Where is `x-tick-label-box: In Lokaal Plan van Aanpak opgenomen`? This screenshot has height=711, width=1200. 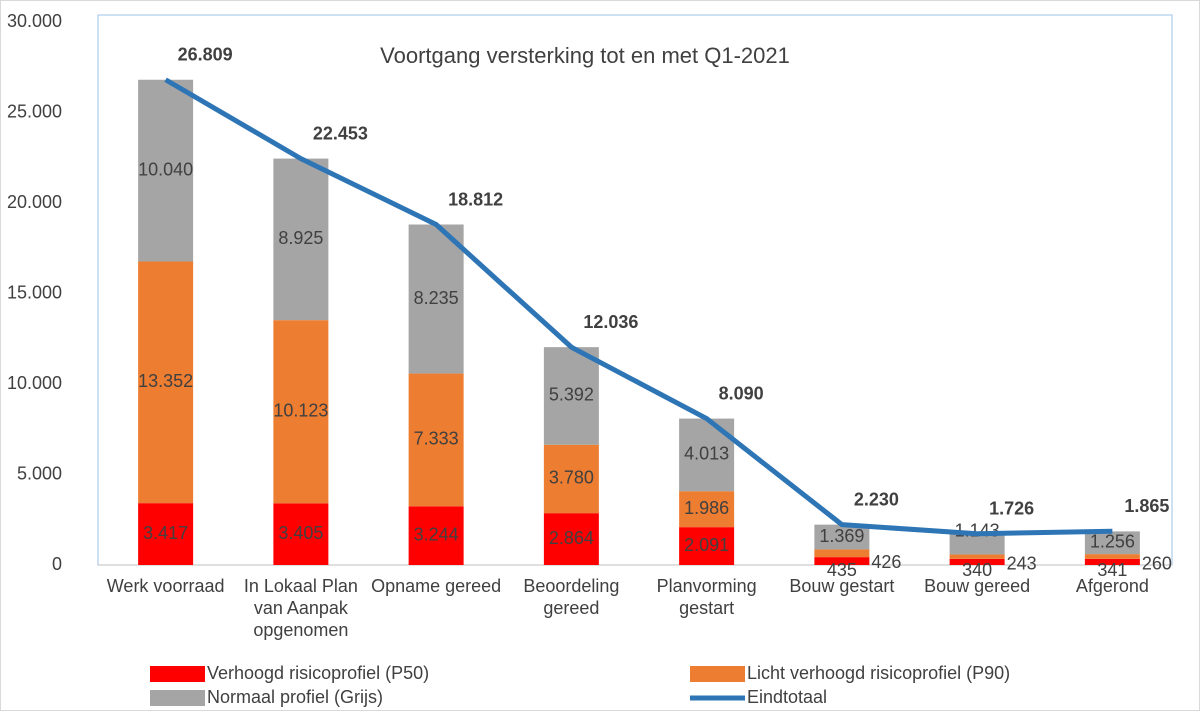 x-tick-label-box: In Lokaal Plan van Aanpak opgenomen is located at coordinates (300, 608).